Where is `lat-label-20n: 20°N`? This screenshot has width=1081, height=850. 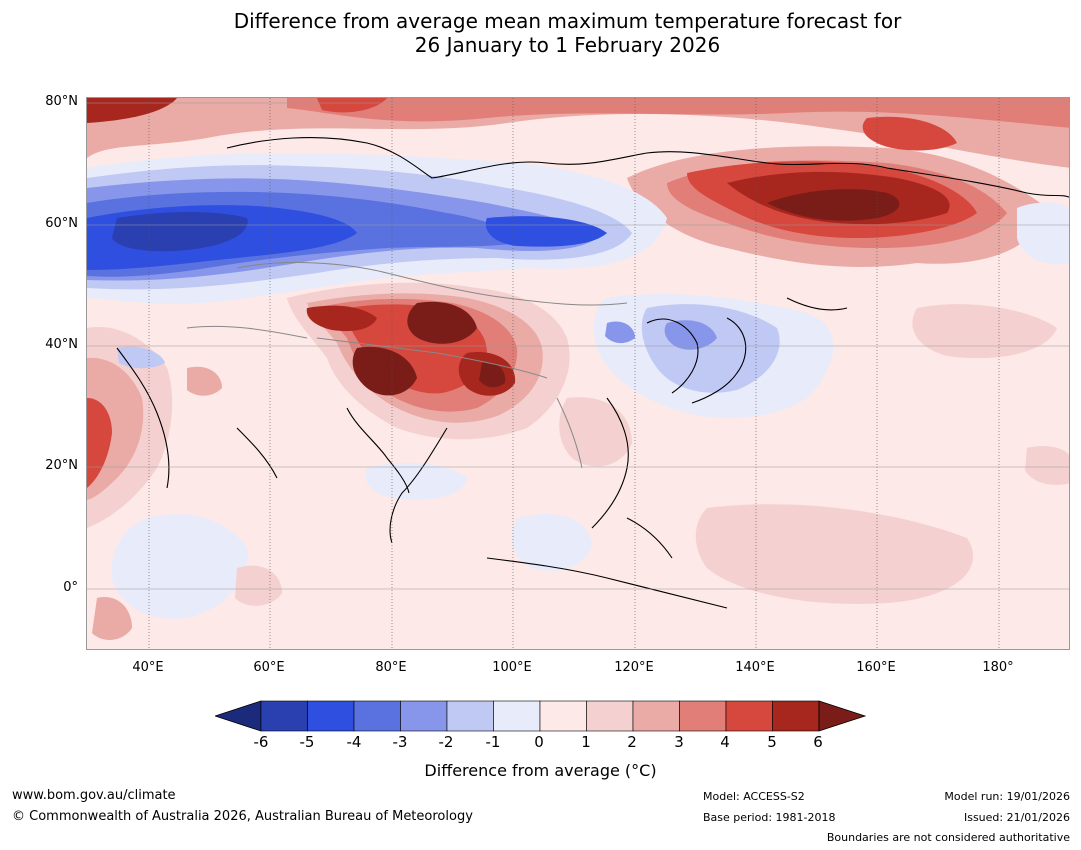 lat-label-20n: 20°N is located at coordinates (61, 465).